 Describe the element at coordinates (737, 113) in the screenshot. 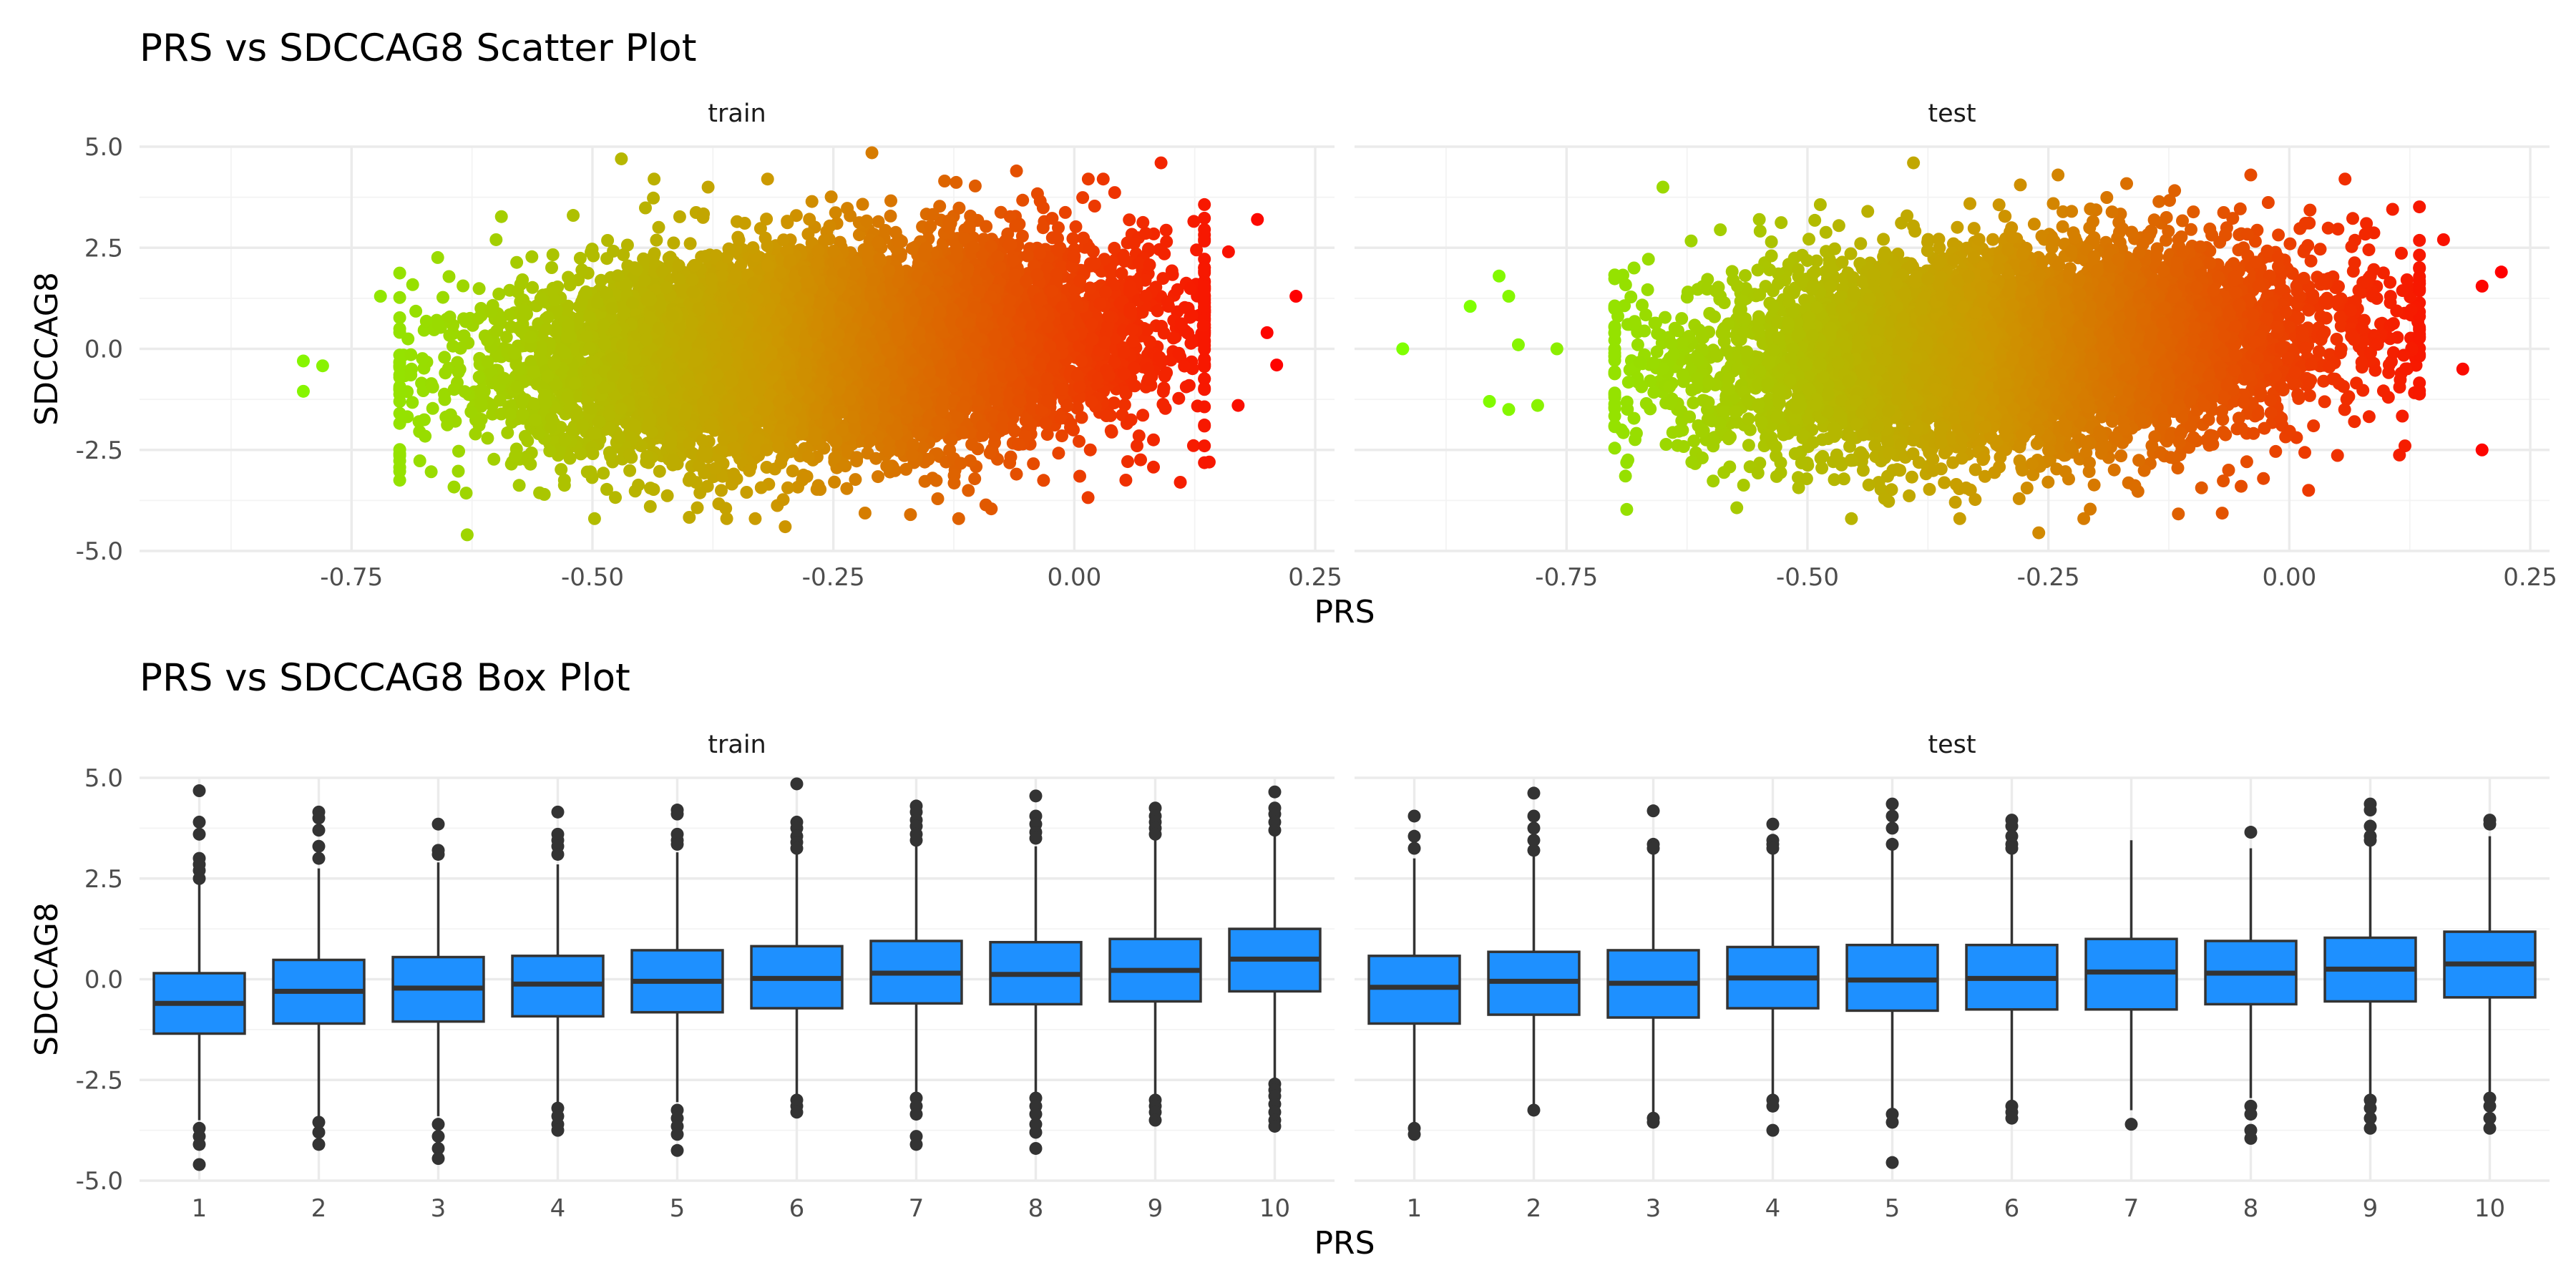

I see `scatter-strip-label-train: train` at that location.